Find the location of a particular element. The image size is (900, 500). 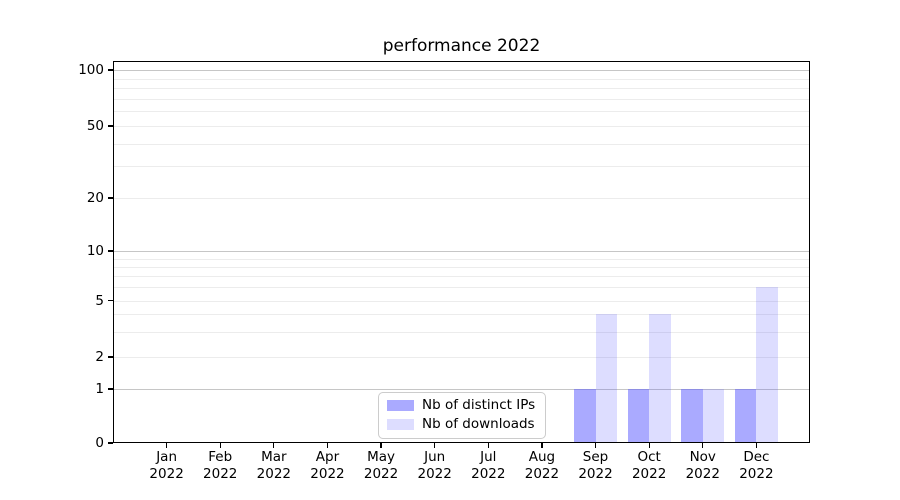

x-tick-month: Aug is located at coordinates (542, 457).